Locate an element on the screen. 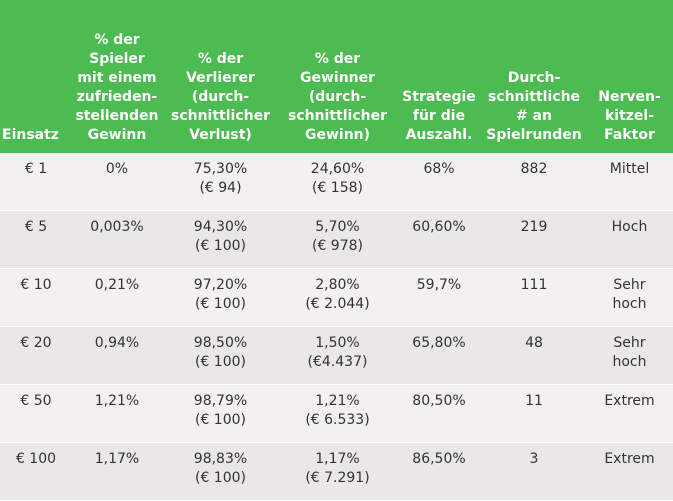 Image resolution: width=673 pixels, height=501 pixels. thrill-cell: Hoch is located at coordinates (629, 239).